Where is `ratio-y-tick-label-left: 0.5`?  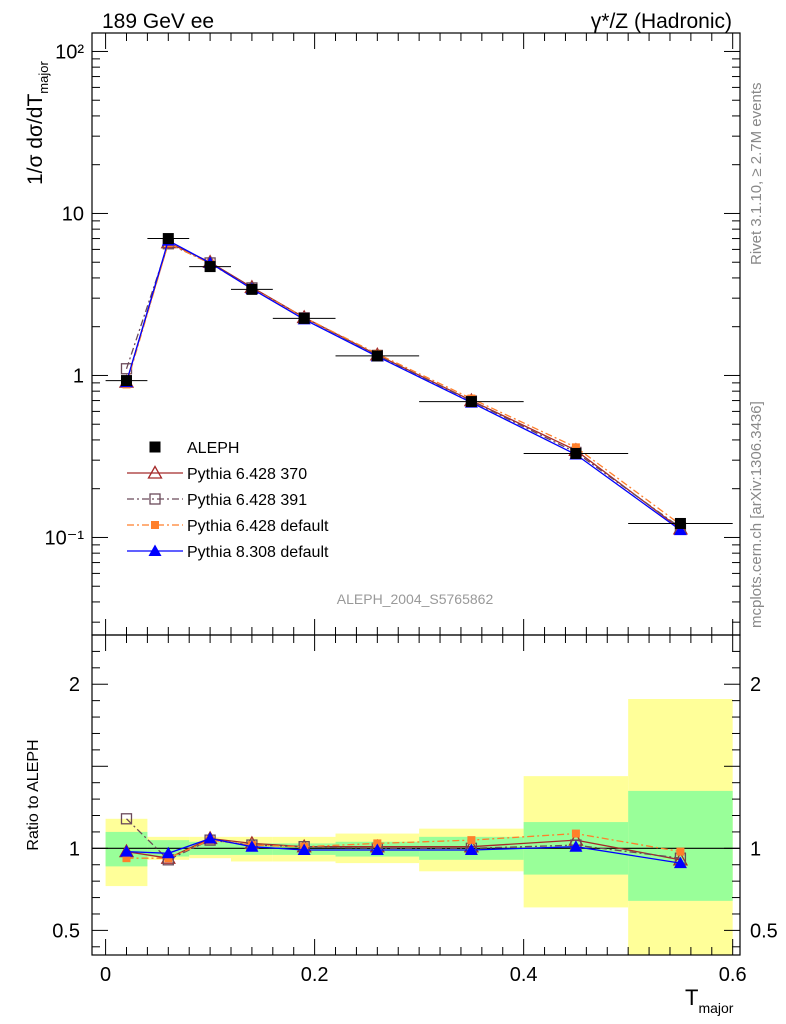
ratio-y-tick-label-left: 0.5 is located at coordinates (66, 931).